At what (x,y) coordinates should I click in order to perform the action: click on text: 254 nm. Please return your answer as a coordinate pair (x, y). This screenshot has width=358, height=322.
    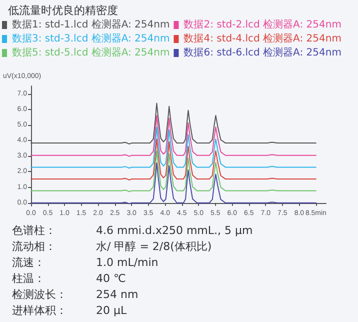
    Looking at the image, I should click on (118, 295).